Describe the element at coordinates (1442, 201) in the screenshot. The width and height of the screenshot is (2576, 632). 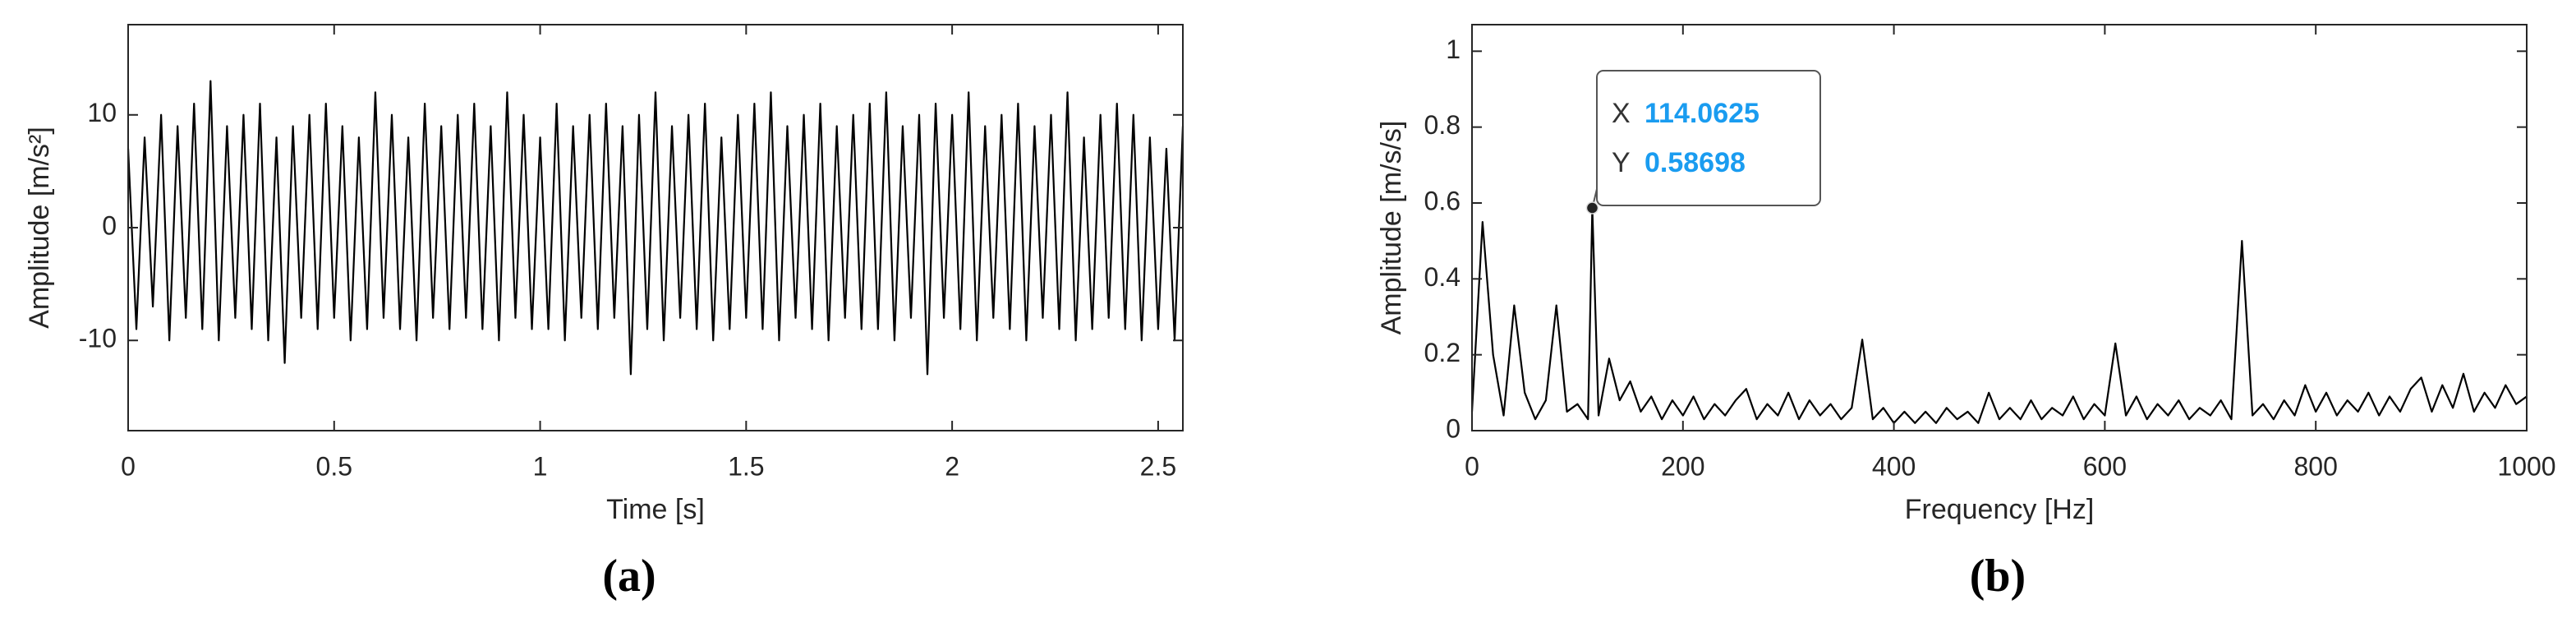
I see `y-tick-label: 0.6` at that location.